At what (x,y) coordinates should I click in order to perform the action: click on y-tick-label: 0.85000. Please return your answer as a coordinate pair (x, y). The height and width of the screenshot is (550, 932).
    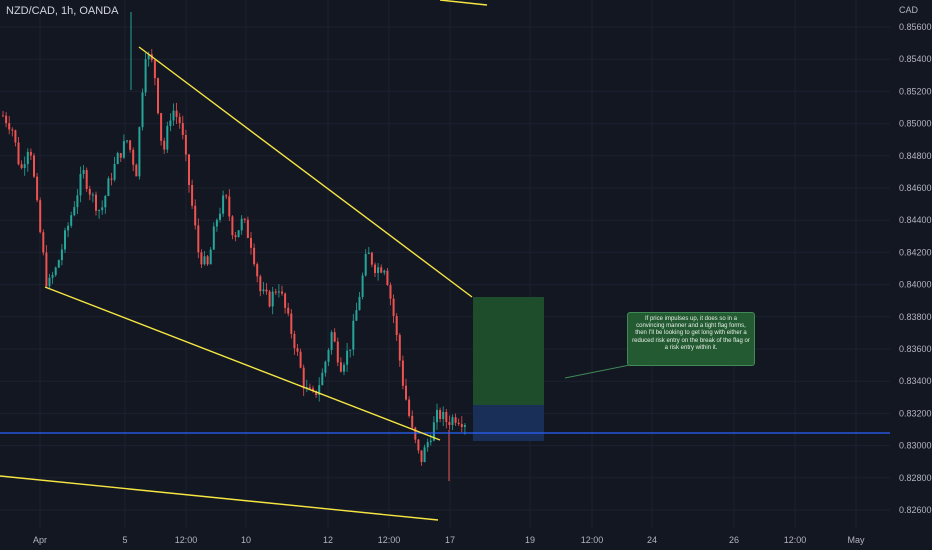
    Looking at the image, I should click on (915, 124).